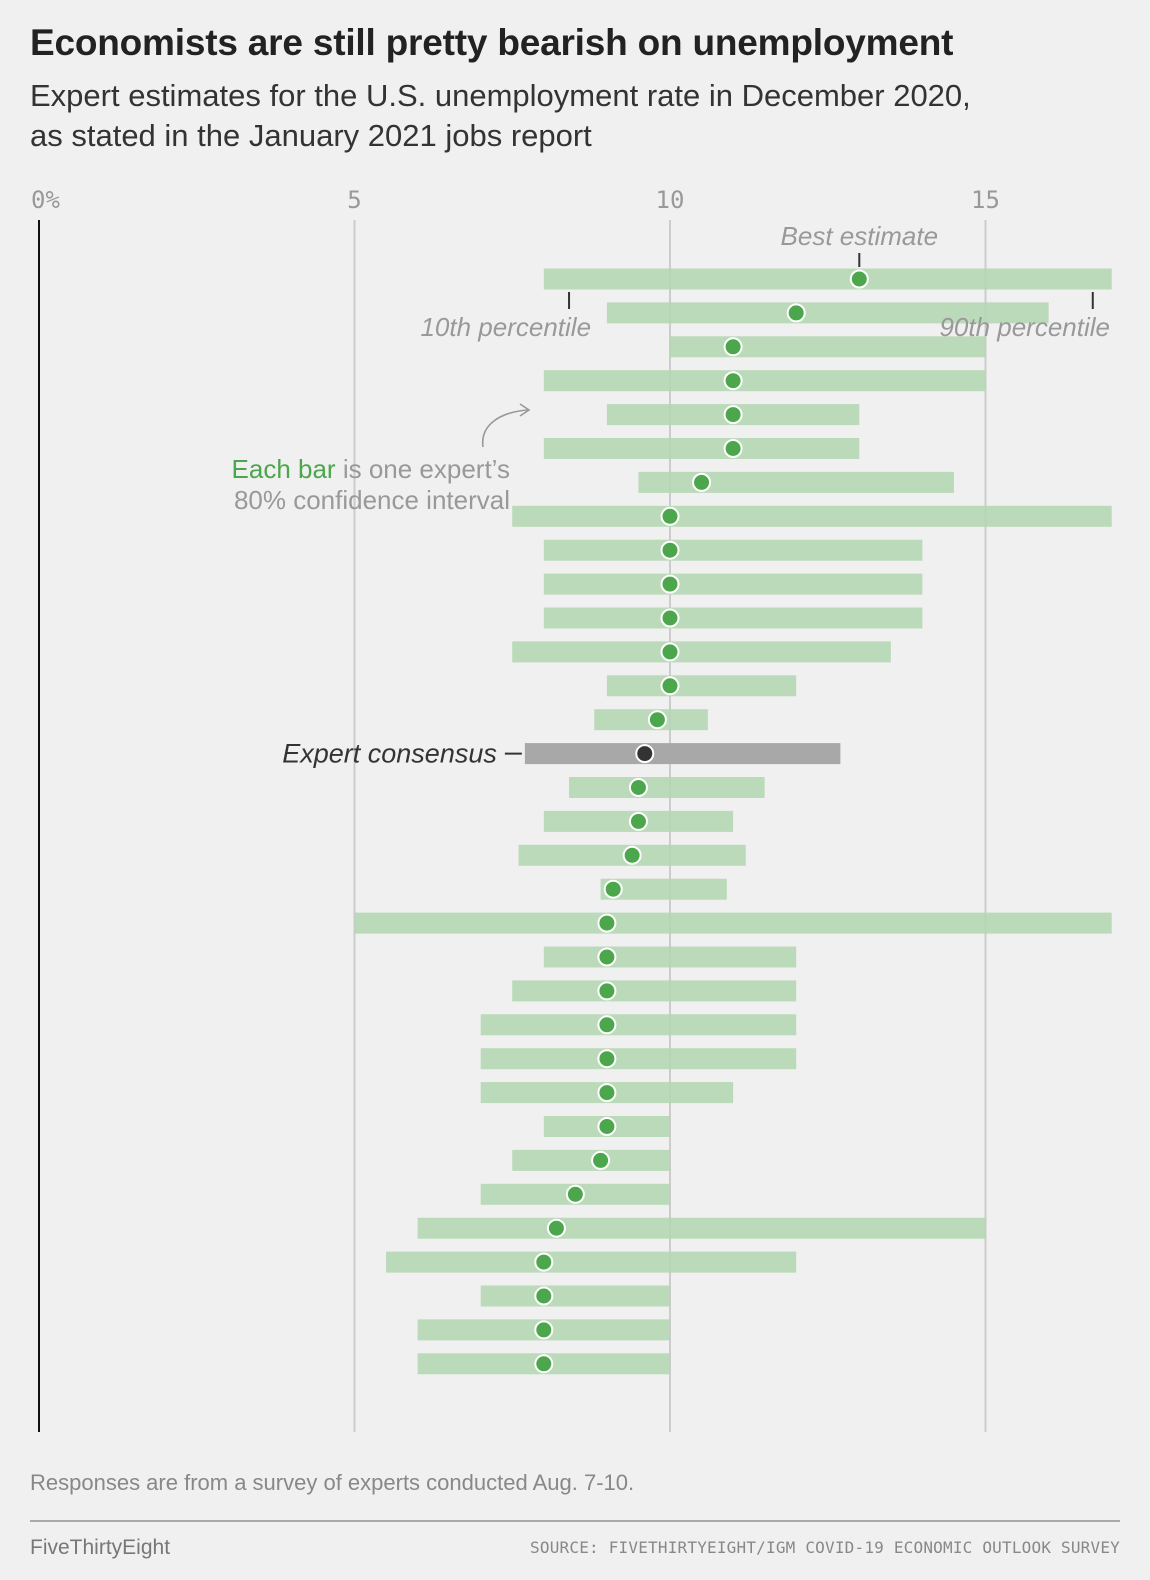 This screenshot has height=1580, width=1150. What do you see at coordinates (100, 1547) in the screenshot?
I see `brand-label: FiveThirtyEight` at bounding box center [100, 1547].